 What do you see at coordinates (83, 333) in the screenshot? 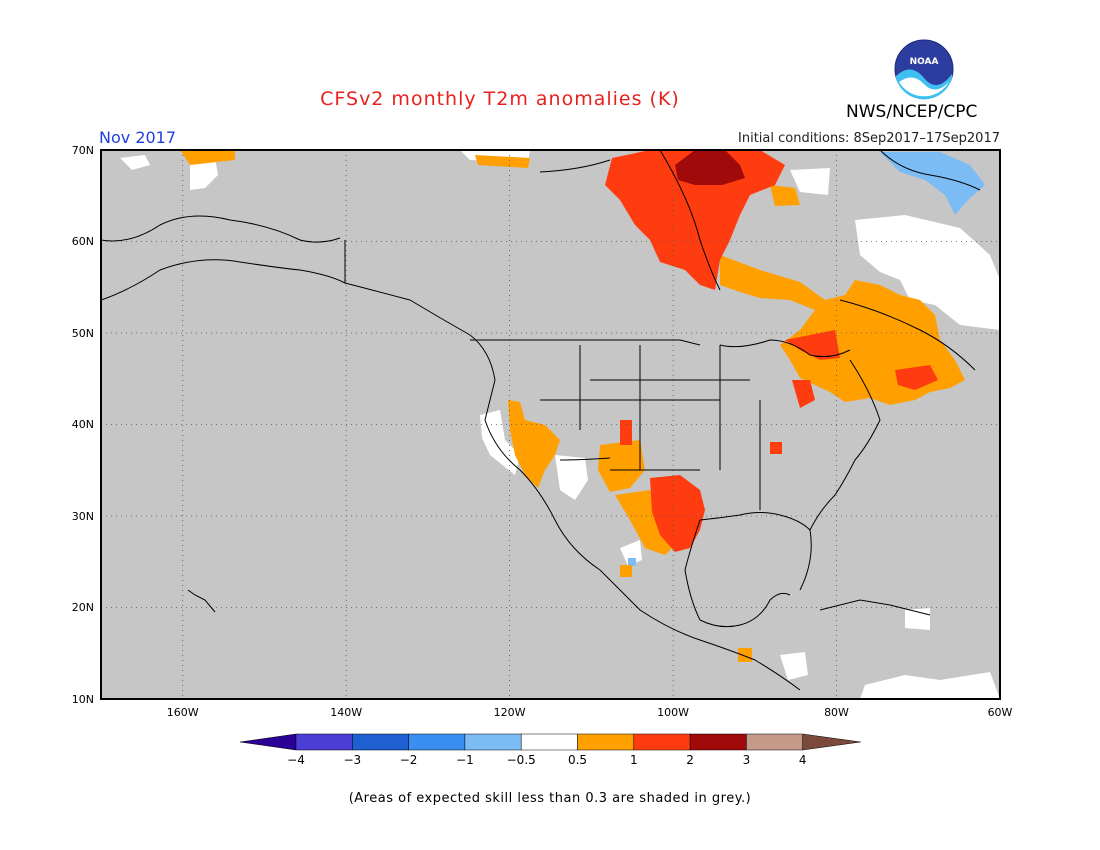
I see `lat-label-50n: 50N` at bounding box center [83, 333].